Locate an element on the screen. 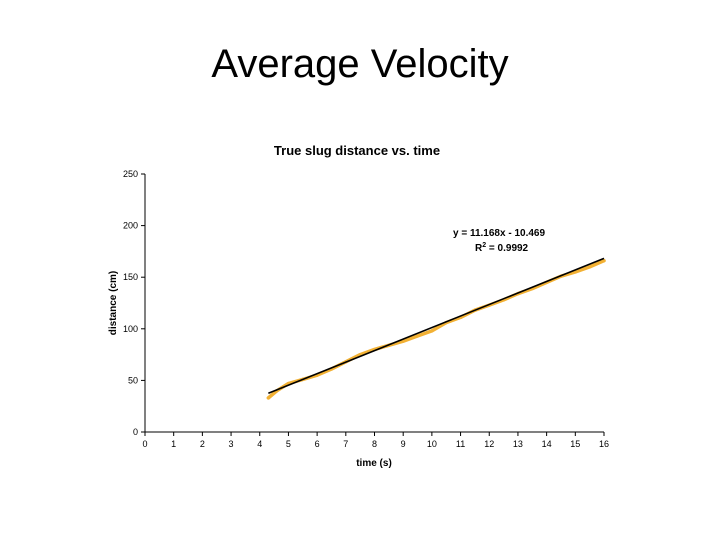 This screenshot has height=540, width=720. x-tick-label: 8 is located at coordinates (374, 444).